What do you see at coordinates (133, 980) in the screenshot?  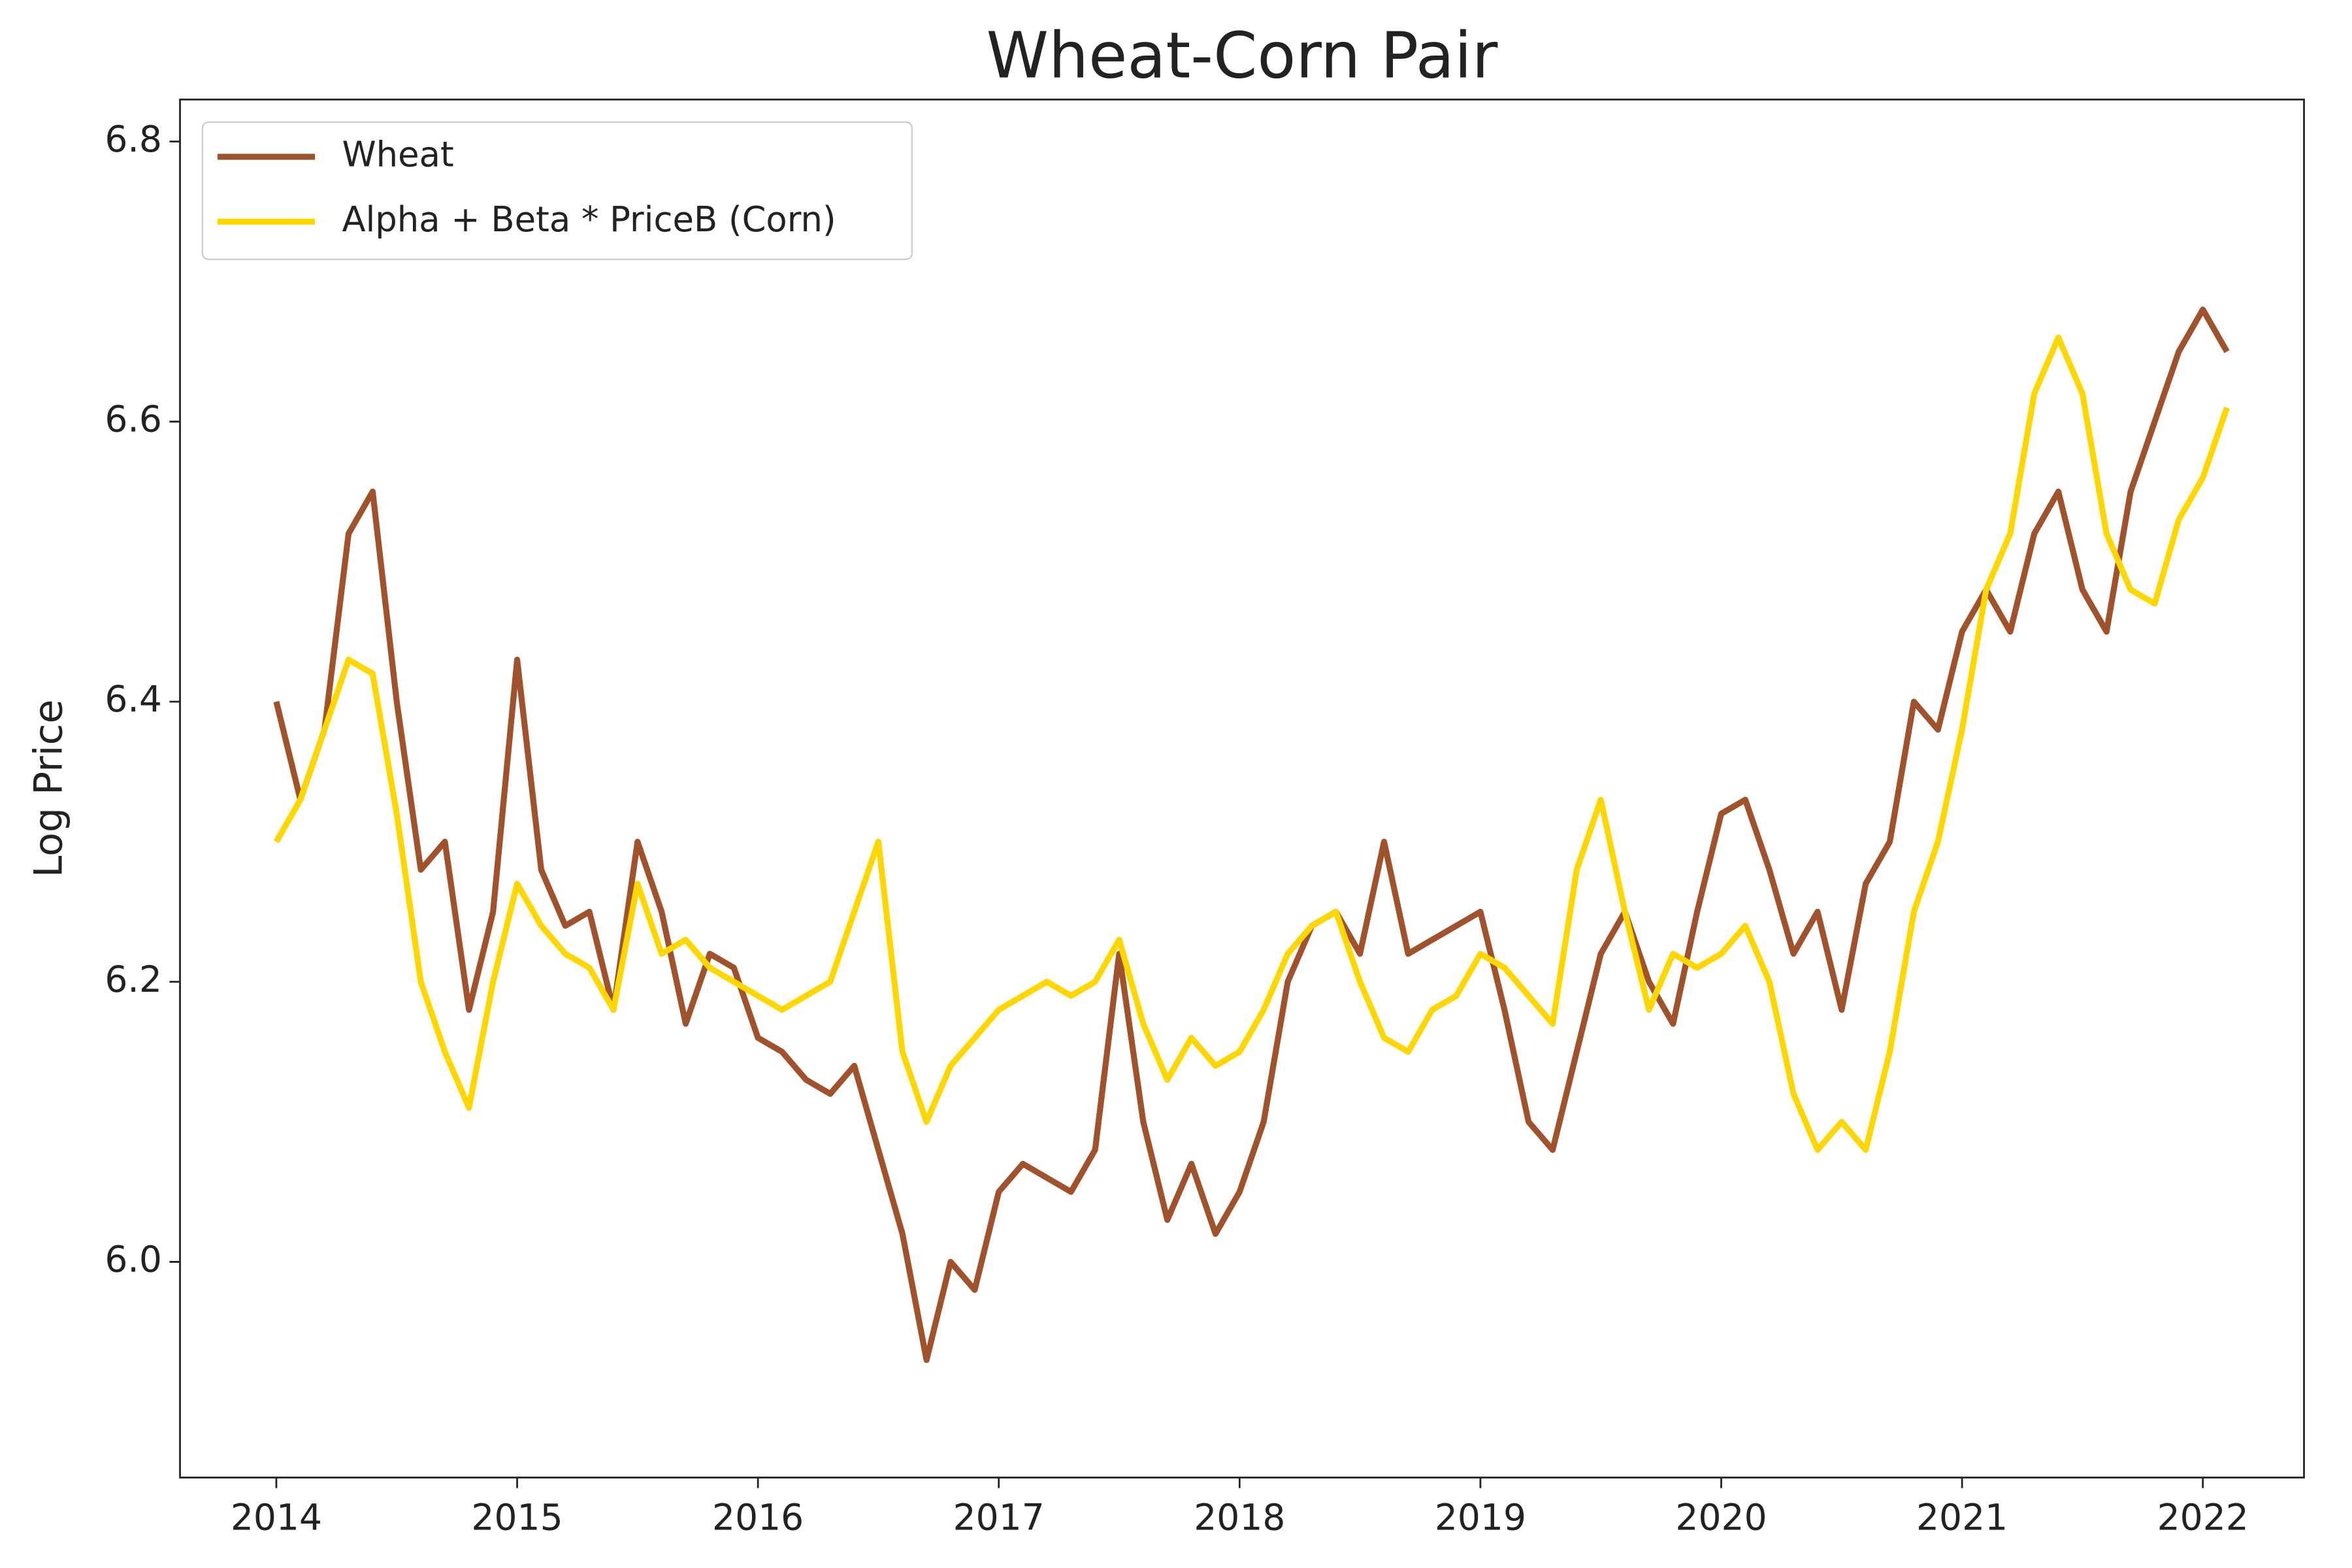 I see `y-tick-label: 6.2` at bounding box center [133, 980].